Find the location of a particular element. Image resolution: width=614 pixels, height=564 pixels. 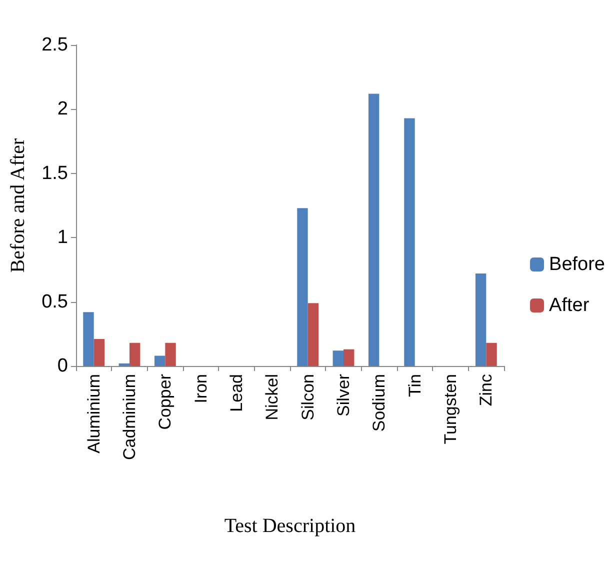

x-tick-label: Zinc is located at coordinates (486, 390).